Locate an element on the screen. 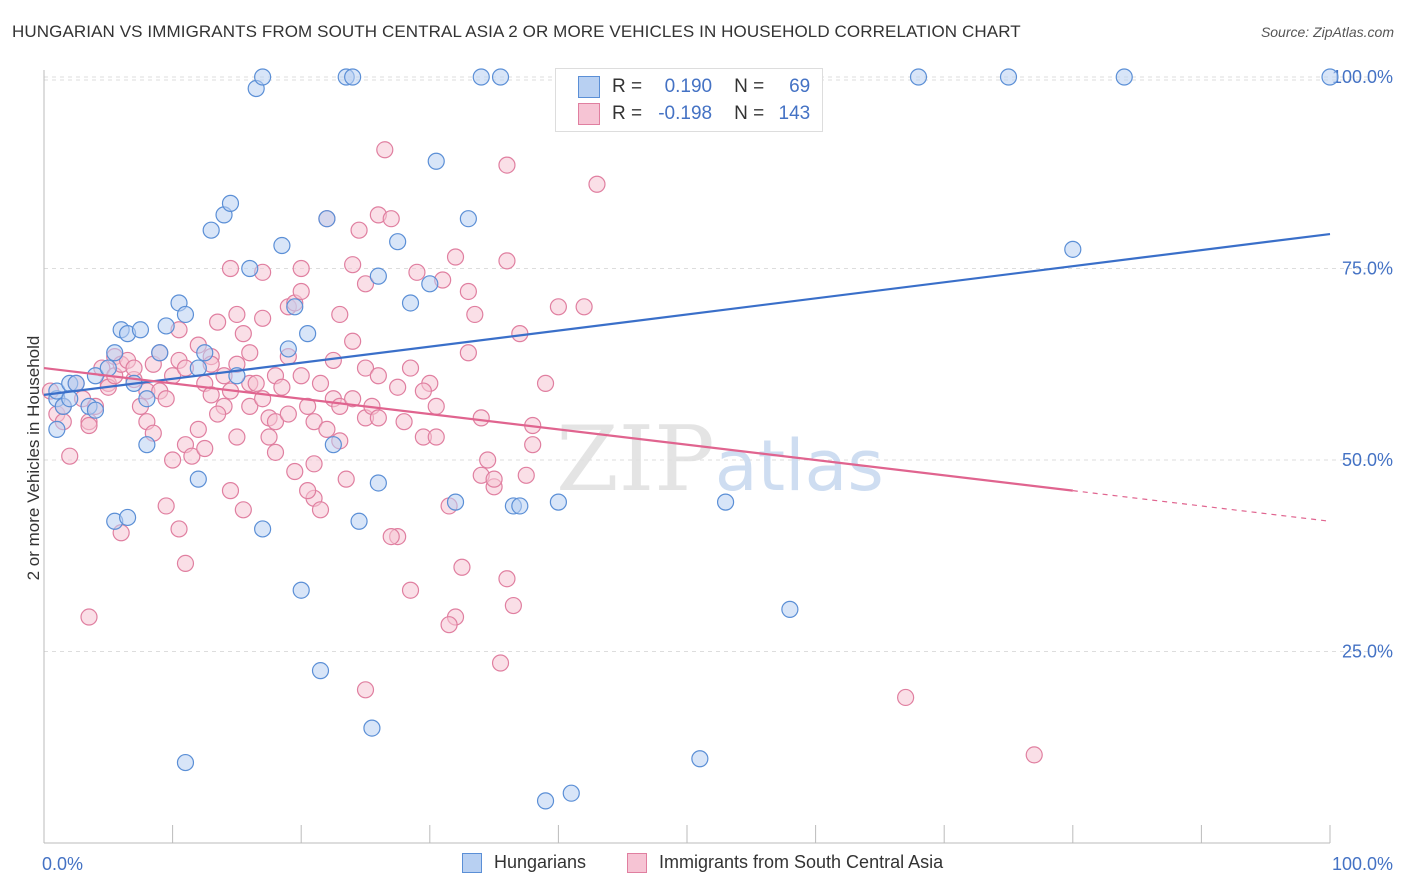  watermark: ZIPatlas is located at coordinates (720, 459).